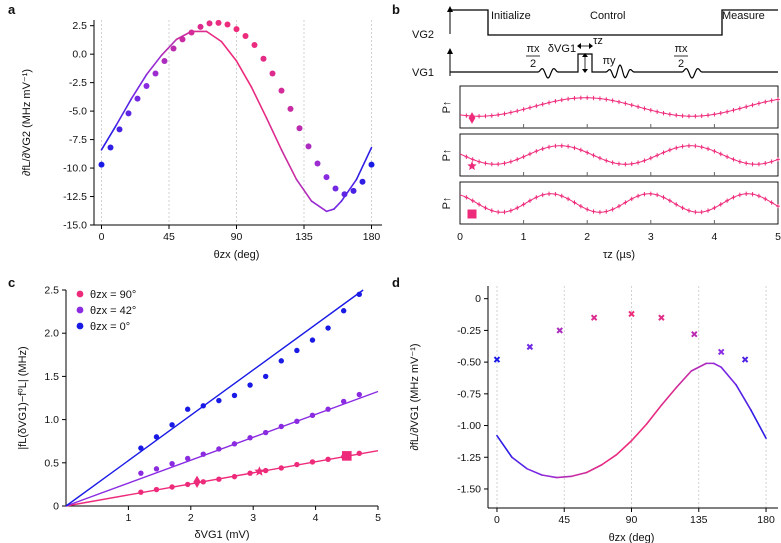  Describe the element at coordinates (169, 237) in the screenshot. I see `x-tick-label: 45` at that location.